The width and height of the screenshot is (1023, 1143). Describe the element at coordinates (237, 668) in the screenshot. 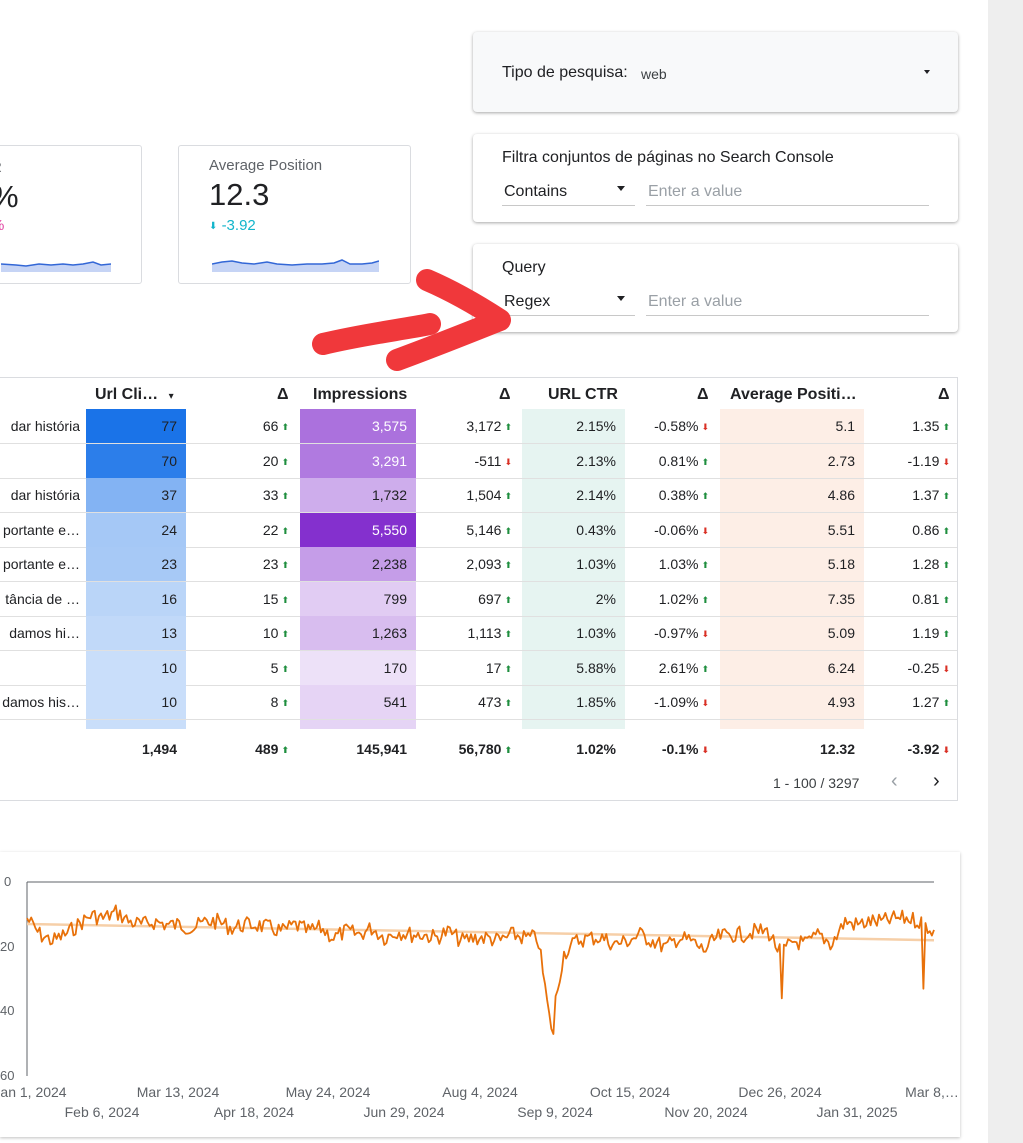

I see `delta-cell: 5 ⬆` at that location.